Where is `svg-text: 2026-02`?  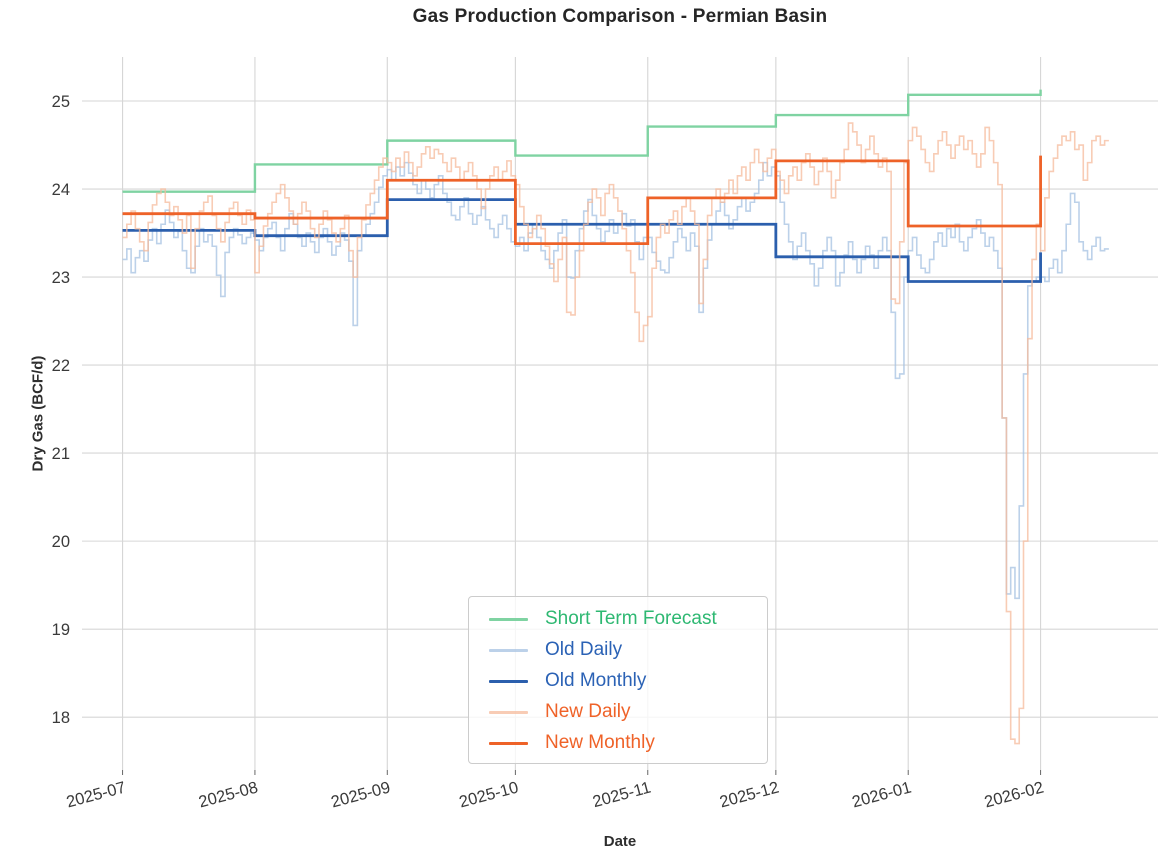 svg-text: 2026-02 is located at coordinates (1013, 794).